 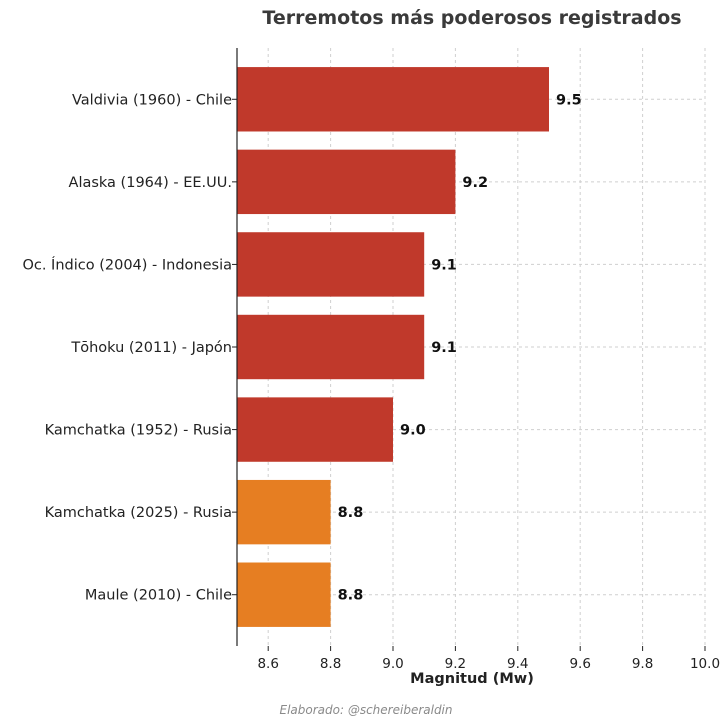 What do you see at coordinates (642, 664) in the screenshot?
I see `x-tick-label: 9.8` at bounding box center [642, 664].